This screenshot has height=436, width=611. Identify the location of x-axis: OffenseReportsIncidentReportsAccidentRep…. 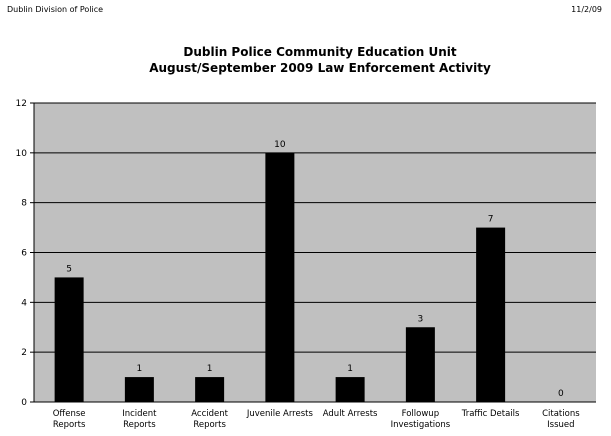
(317, 419).